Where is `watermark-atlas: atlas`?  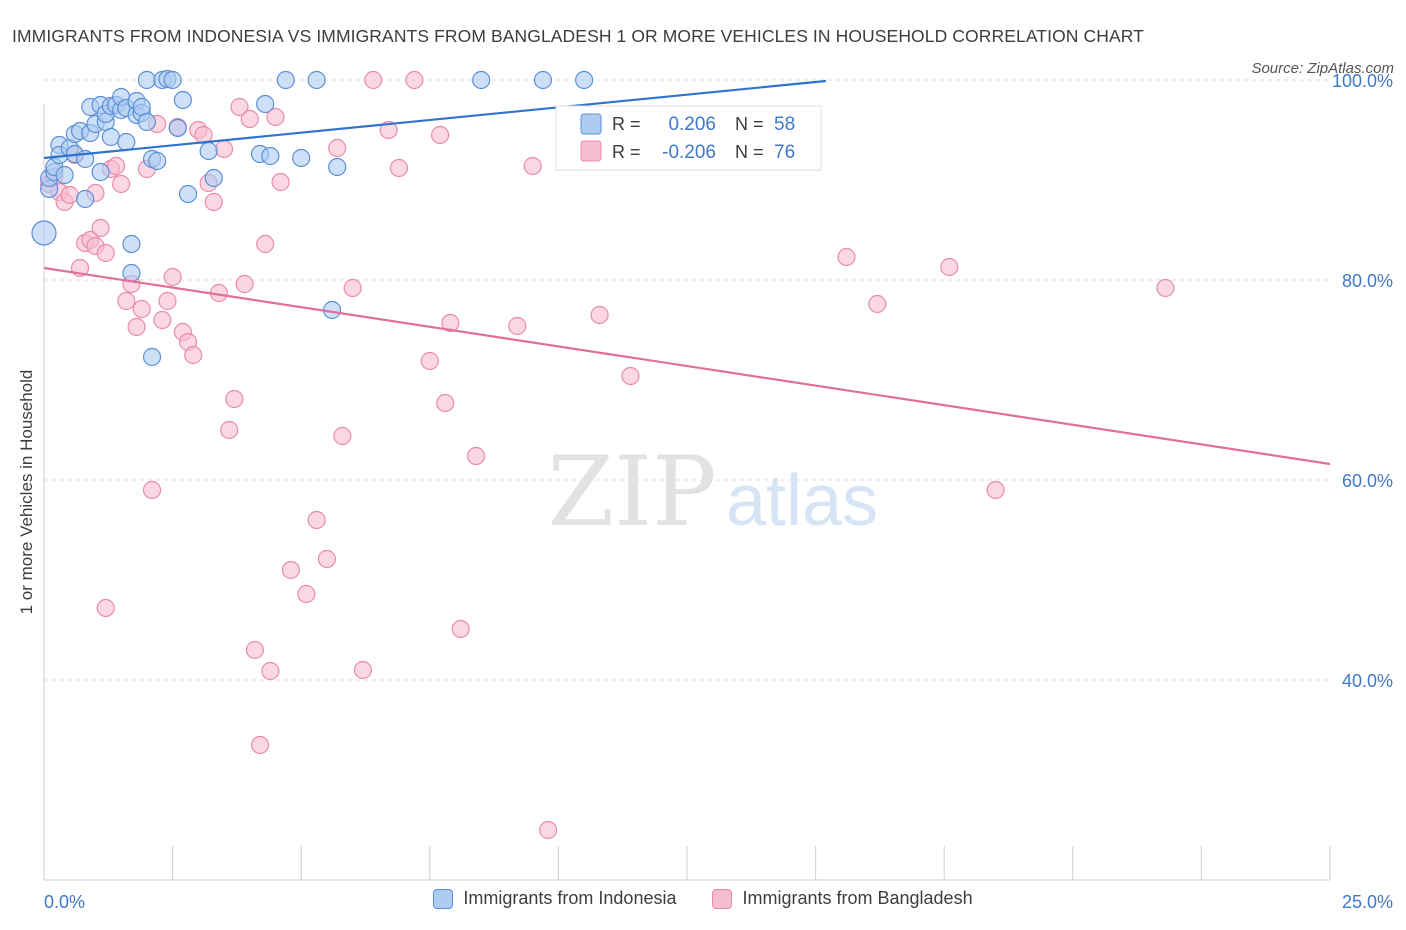
watermark-atlas: atlas is located at coordinates (802, 501).